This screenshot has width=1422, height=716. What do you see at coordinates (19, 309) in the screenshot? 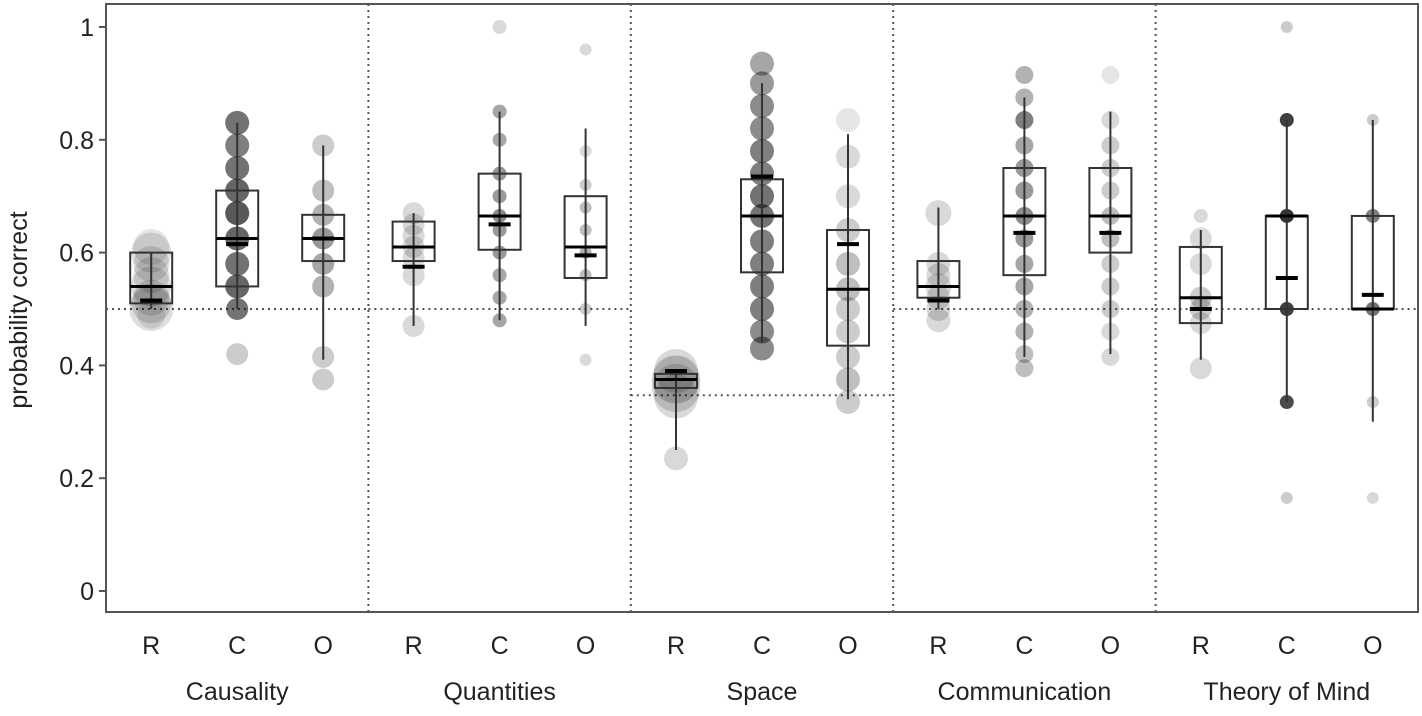
I see `y-axis-label: probability correct` at bounding box center [19, 309].